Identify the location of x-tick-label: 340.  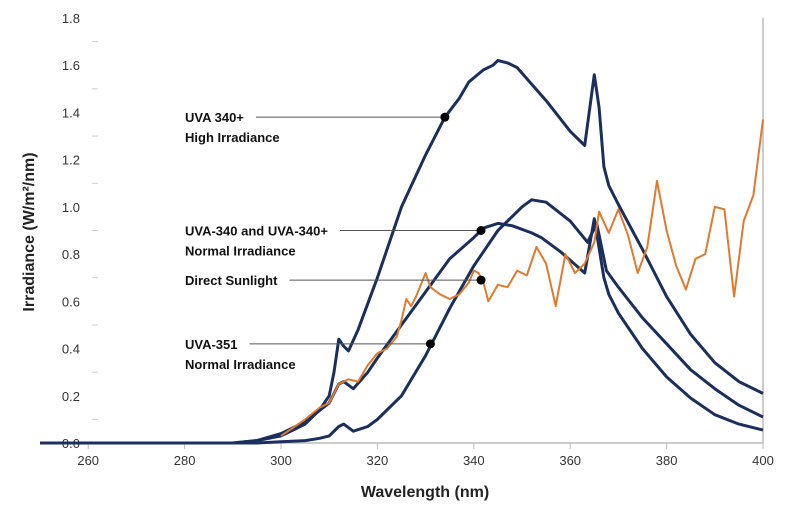
(474, 460).